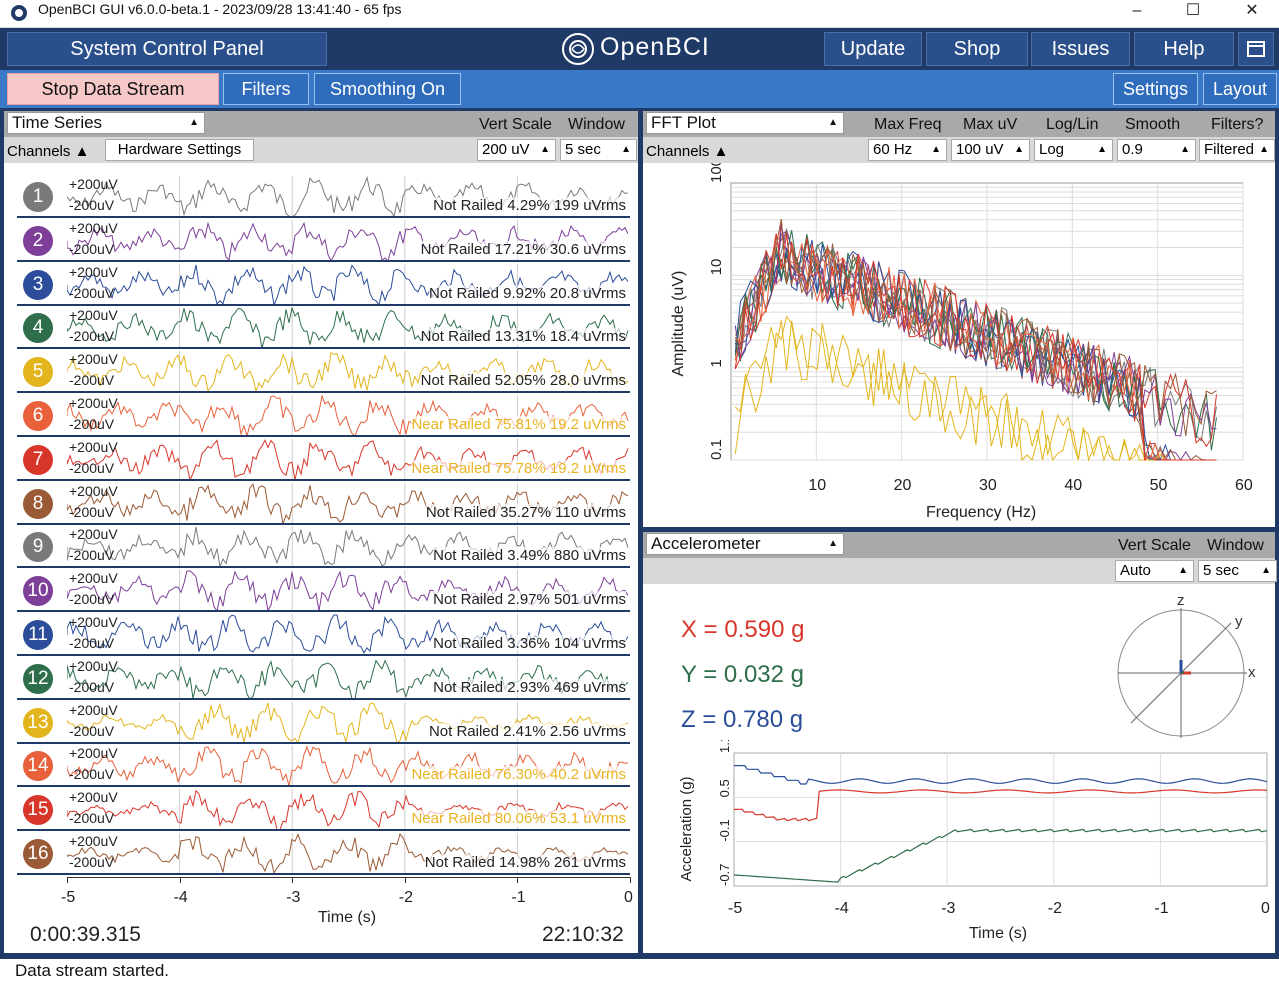 Image resolution: width=1279 pixels, height=983 pixels. I want to click on channel-toggle-button: 12, so click(38, 678).